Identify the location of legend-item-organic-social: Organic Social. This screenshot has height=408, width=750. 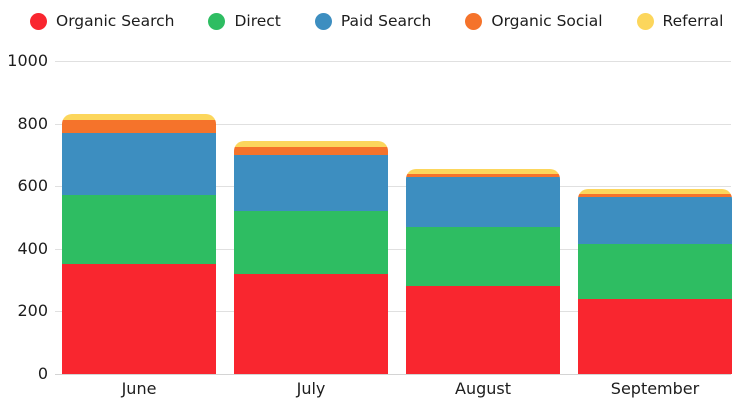
(534, 21).